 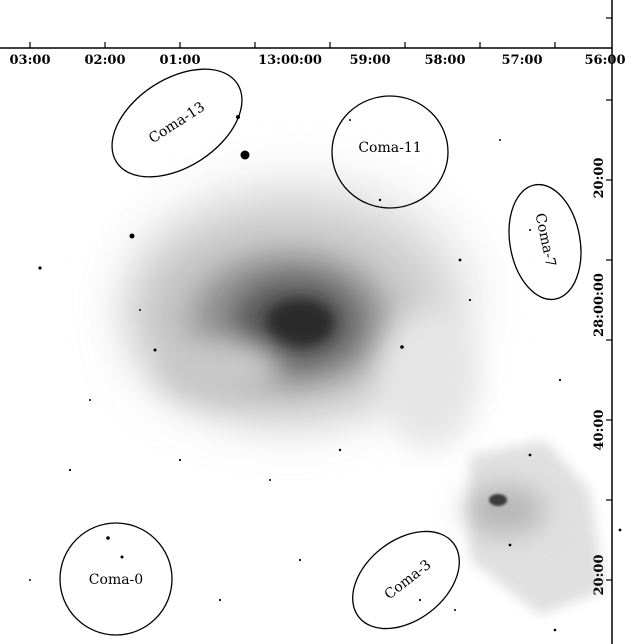 I want to click on dec-tick-label: 28:00:00, so click(x=599, y=305).